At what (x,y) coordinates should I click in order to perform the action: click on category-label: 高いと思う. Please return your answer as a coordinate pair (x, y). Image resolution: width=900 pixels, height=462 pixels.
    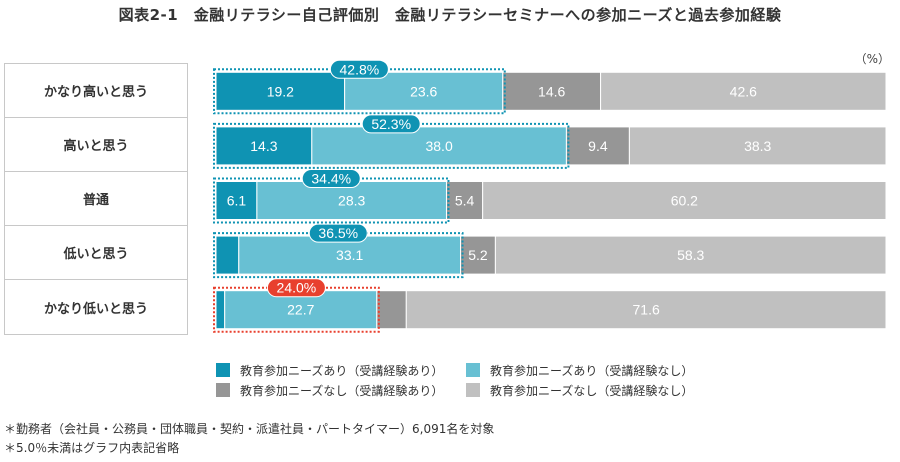
    Looking at the image, I should click on (96, 145).